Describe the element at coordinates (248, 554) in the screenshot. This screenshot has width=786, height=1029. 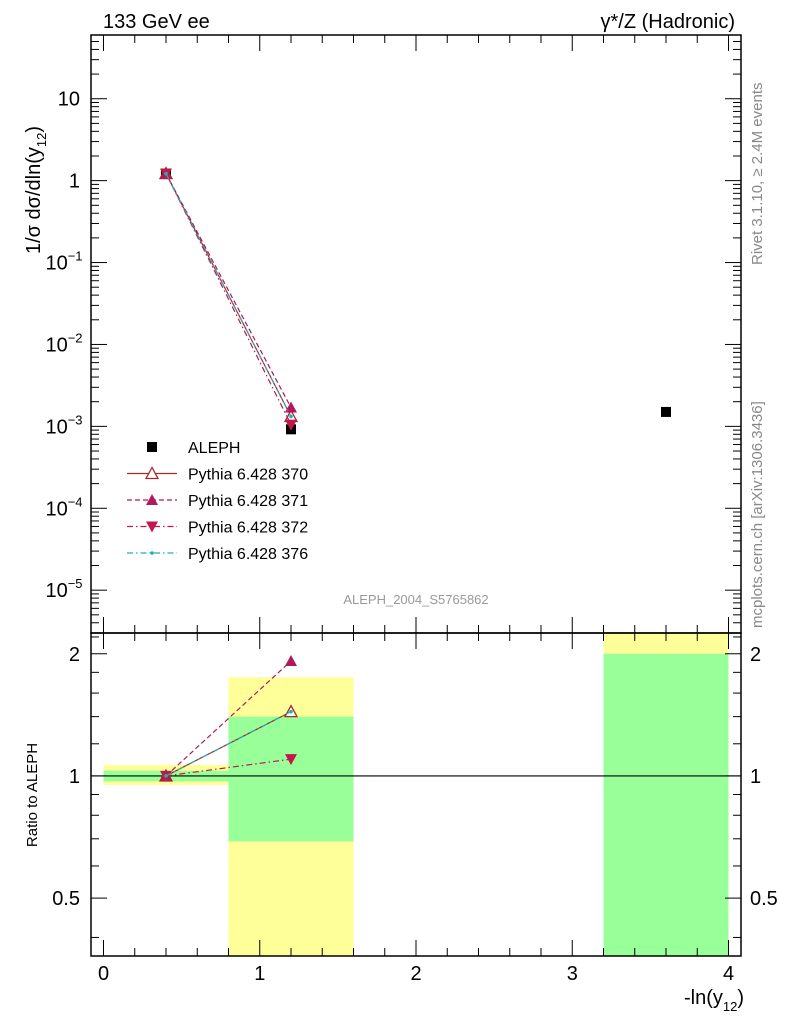
I see `legend-label-p376: Pythia 6.428 376` at that location.